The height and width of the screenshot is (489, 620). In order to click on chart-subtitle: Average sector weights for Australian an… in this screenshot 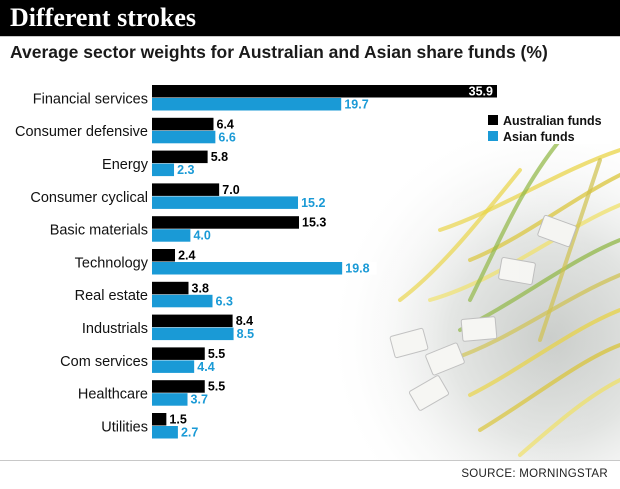, I will do `click(279, 52)`.